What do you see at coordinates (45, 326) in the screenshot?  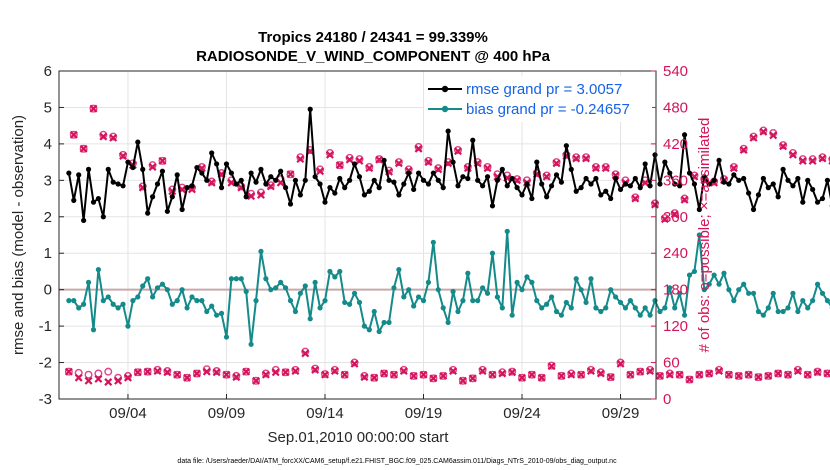 I see `y-tick-label: -1` at bounding box center [45, 326].